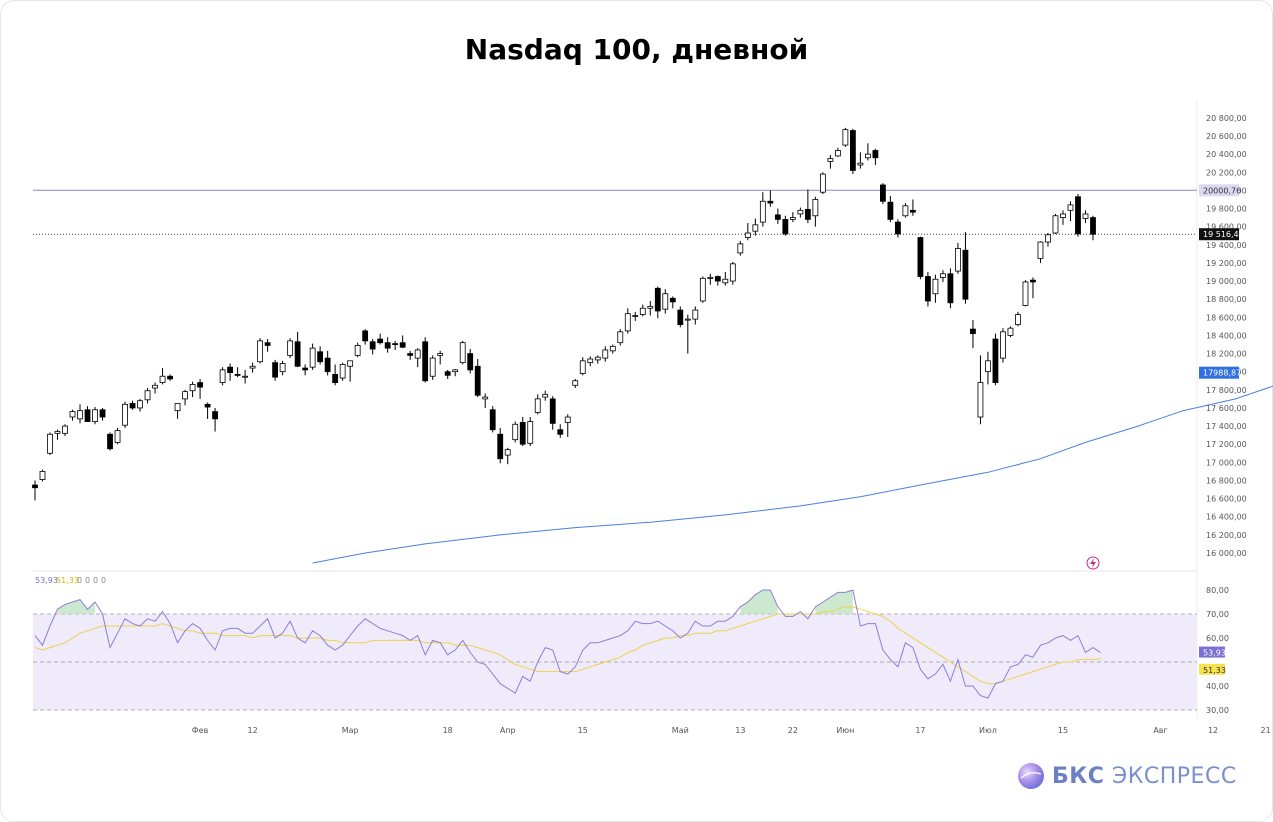  I want to click on price-tick-label: 18 400,00, so click(1226, 335).